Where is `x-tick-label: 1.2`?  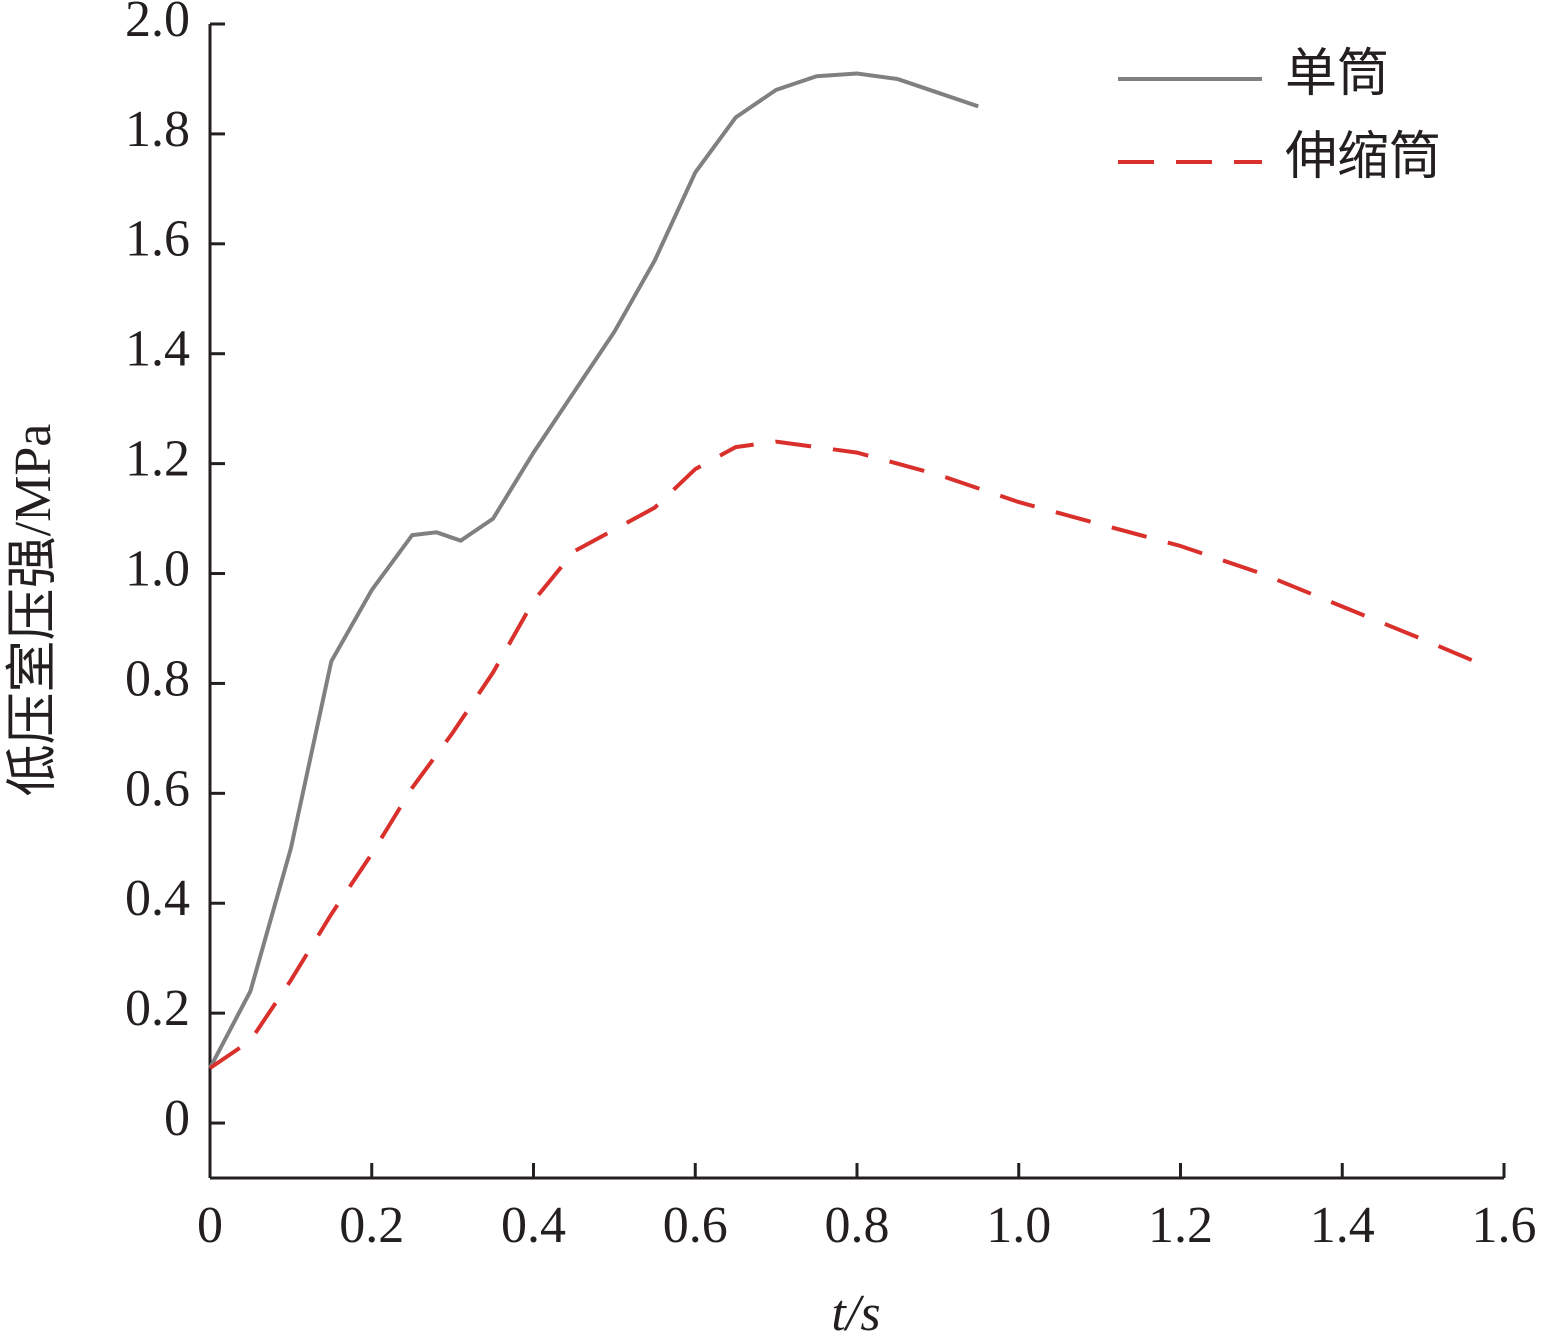
x-tick-label: 1.2 is located at coordinates (1180, 1225).